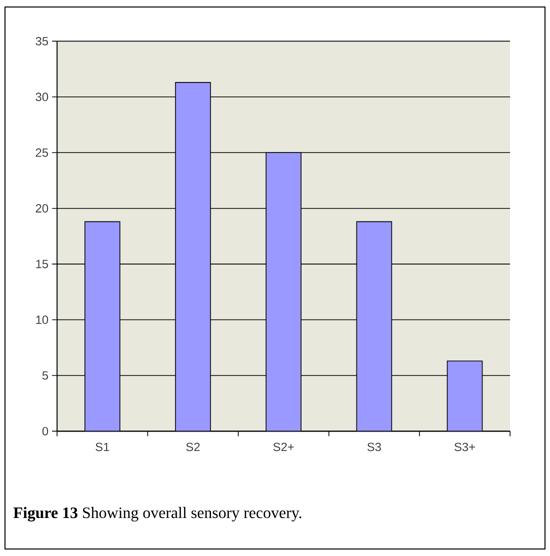 Image resolution: width=550 pixels, height=556 pixels. Describe the element at coordinates (45, 431) in the screenshot. I see `y-tick-label: 0` at that location.